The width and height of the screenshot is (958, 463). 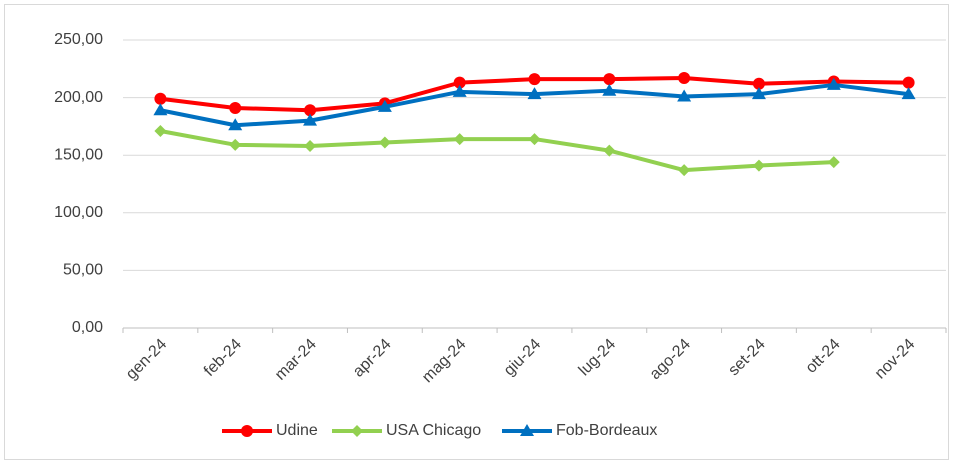 What do you see at coordinates (78, 97) in the screenshot?
I see `y-tick-label: 200,00` at bounding box center [78, 97].